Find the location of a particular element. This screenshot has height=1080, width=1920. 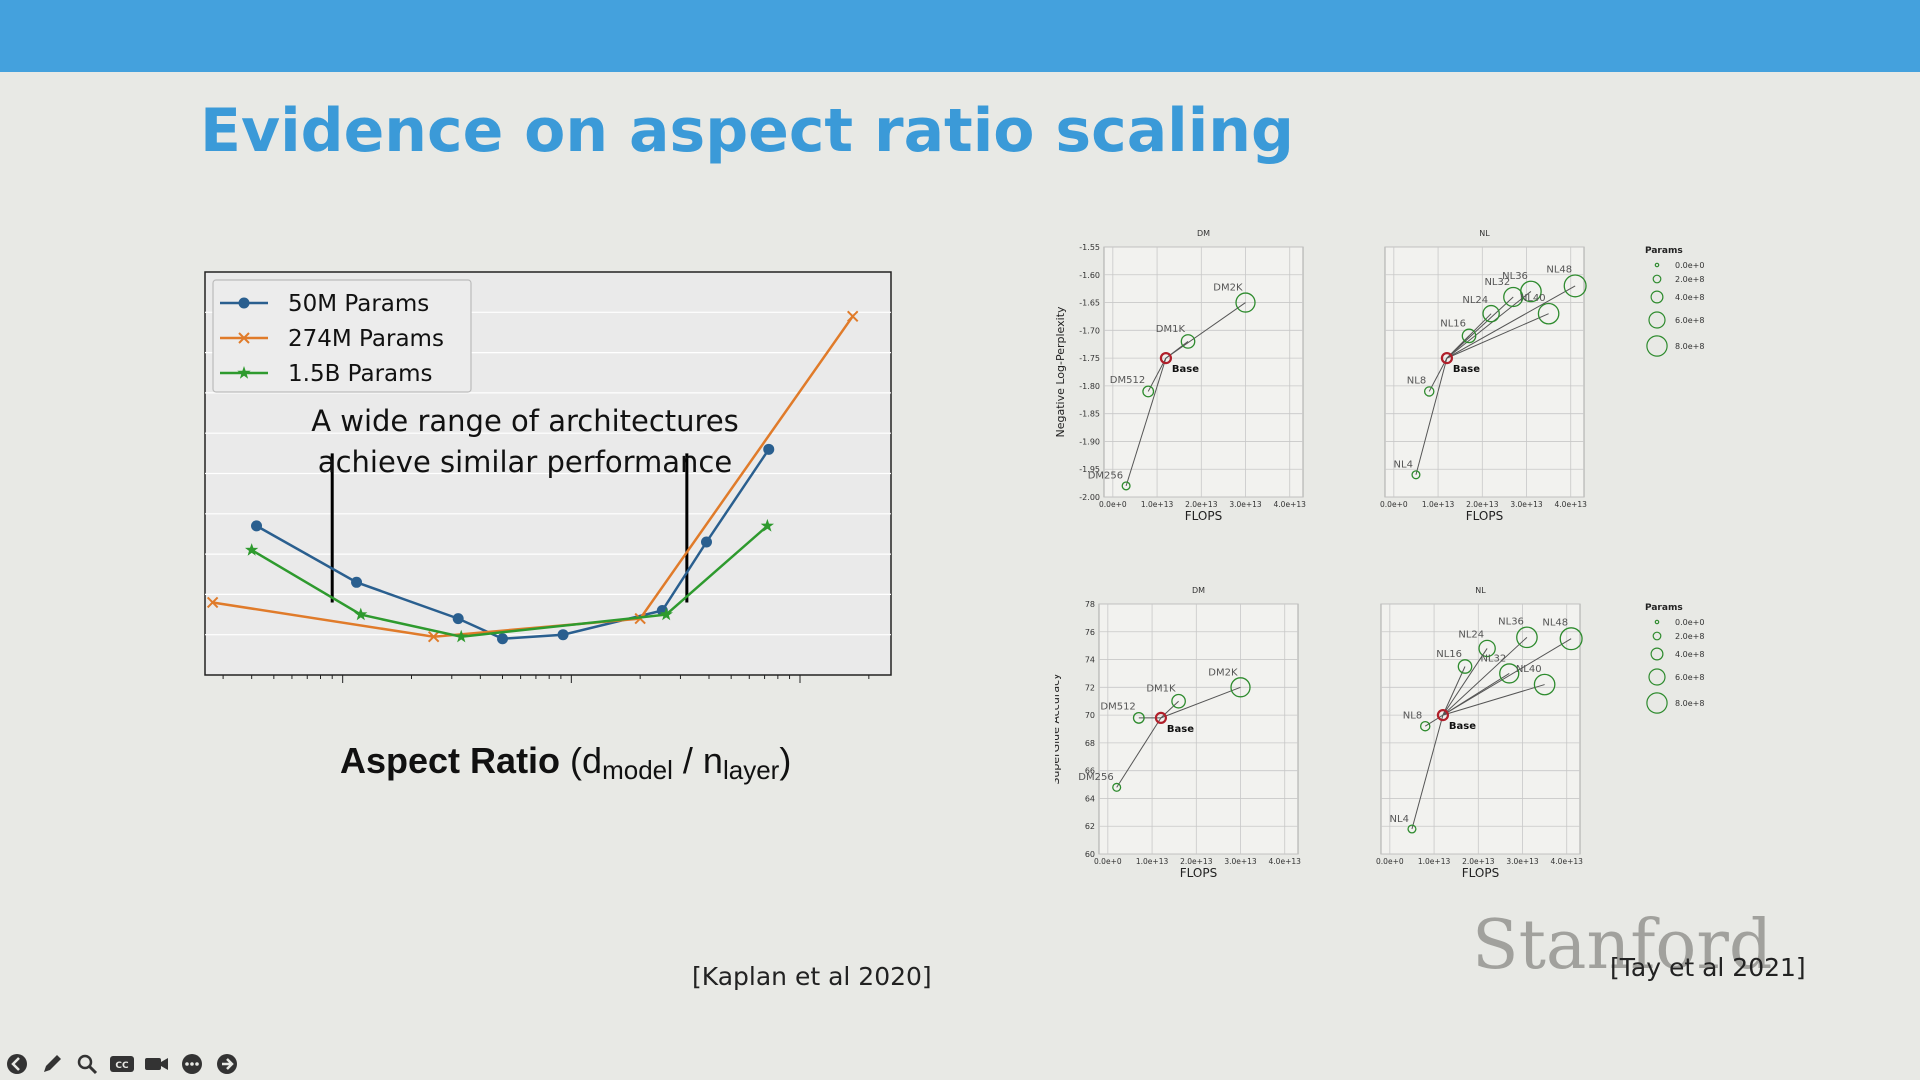

y-tick-label: -1.60 is located at coordinates (1089, 275).